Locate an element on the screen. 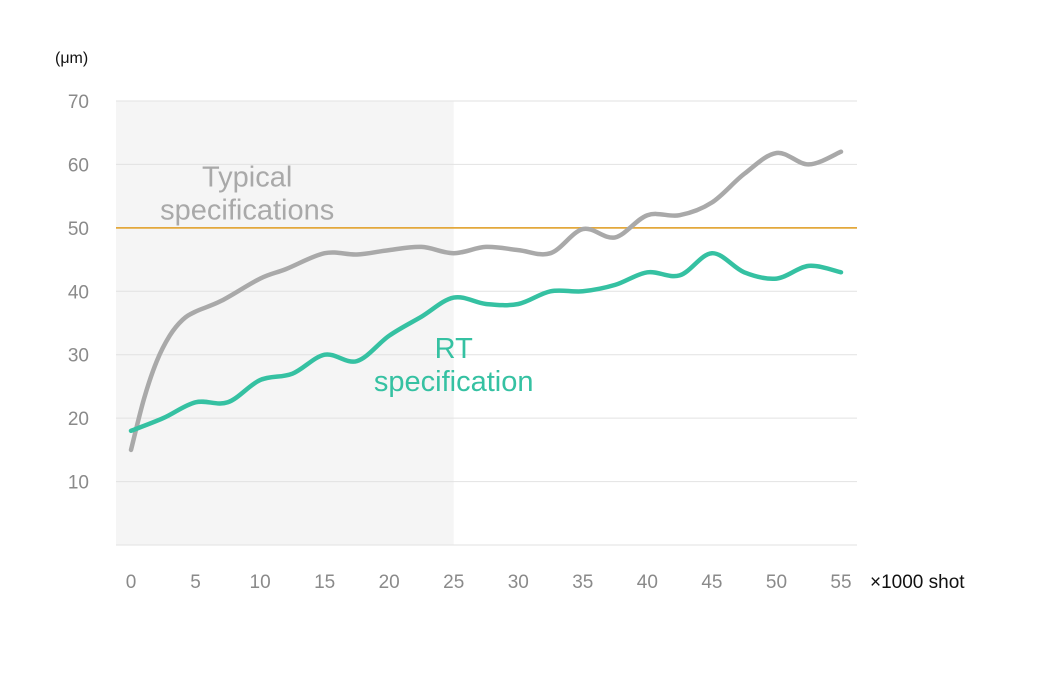 This screenshot has height=673, width=1048. x-axis-unit: ×1000 shot is located at coordinates (917, 582).